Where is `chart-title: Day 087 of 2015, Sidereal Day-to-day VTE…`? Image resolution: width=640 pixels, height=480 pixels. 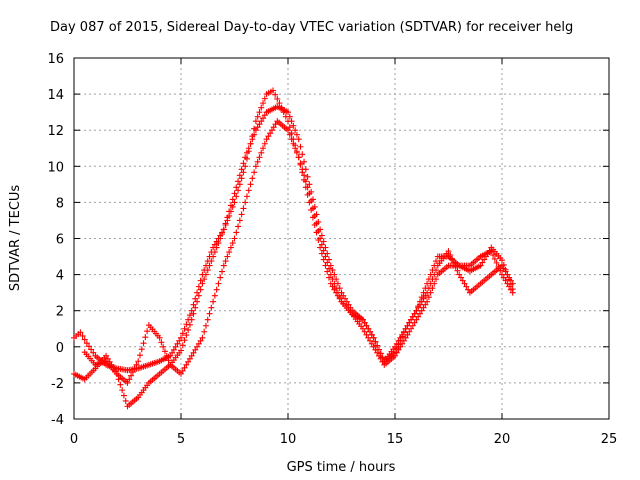 chart-title: Day 087 of 2015, Sidereal Day-to-day VTE… is located at coordinates (311, 27).